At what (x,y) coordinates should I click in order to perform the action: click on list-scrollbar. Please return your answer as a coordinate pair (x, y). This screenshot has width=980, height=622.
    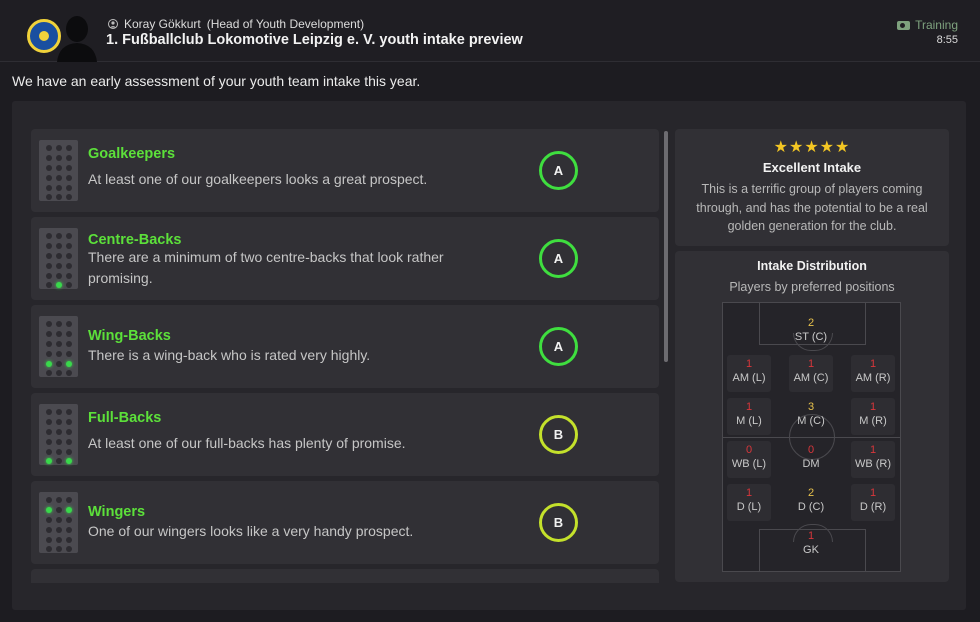
    Looking at the image, I should click on (666, 246).